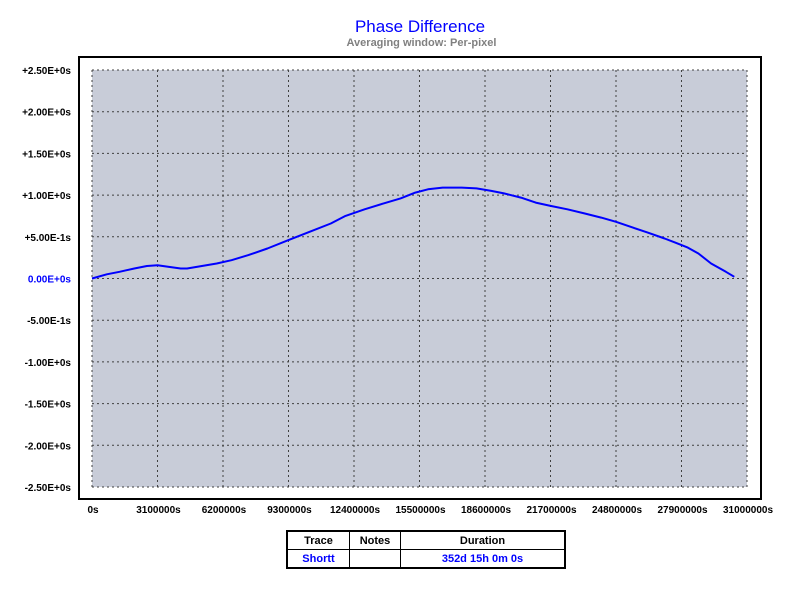  What do you see at coordinates (93, 510) in the screenshot?
I see `x-tick-label: 0s` at bounding box center [93, 510].